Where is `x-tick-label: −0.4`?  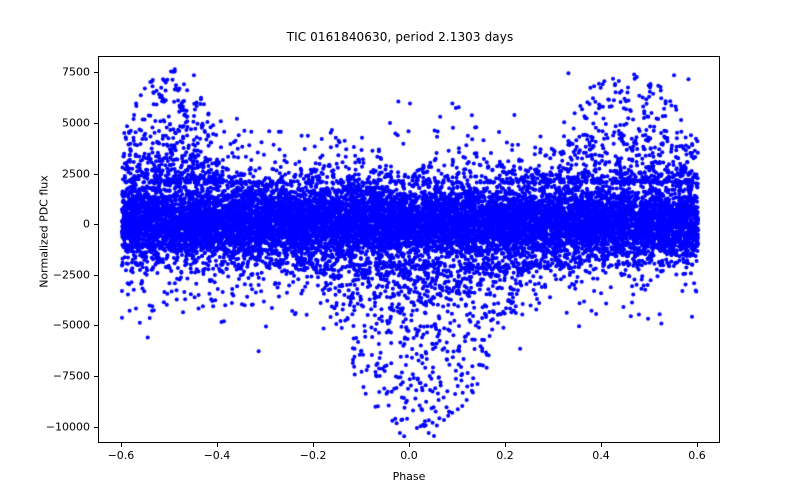
x-tick-label: −0.4 is located at coordinates (217, 455).